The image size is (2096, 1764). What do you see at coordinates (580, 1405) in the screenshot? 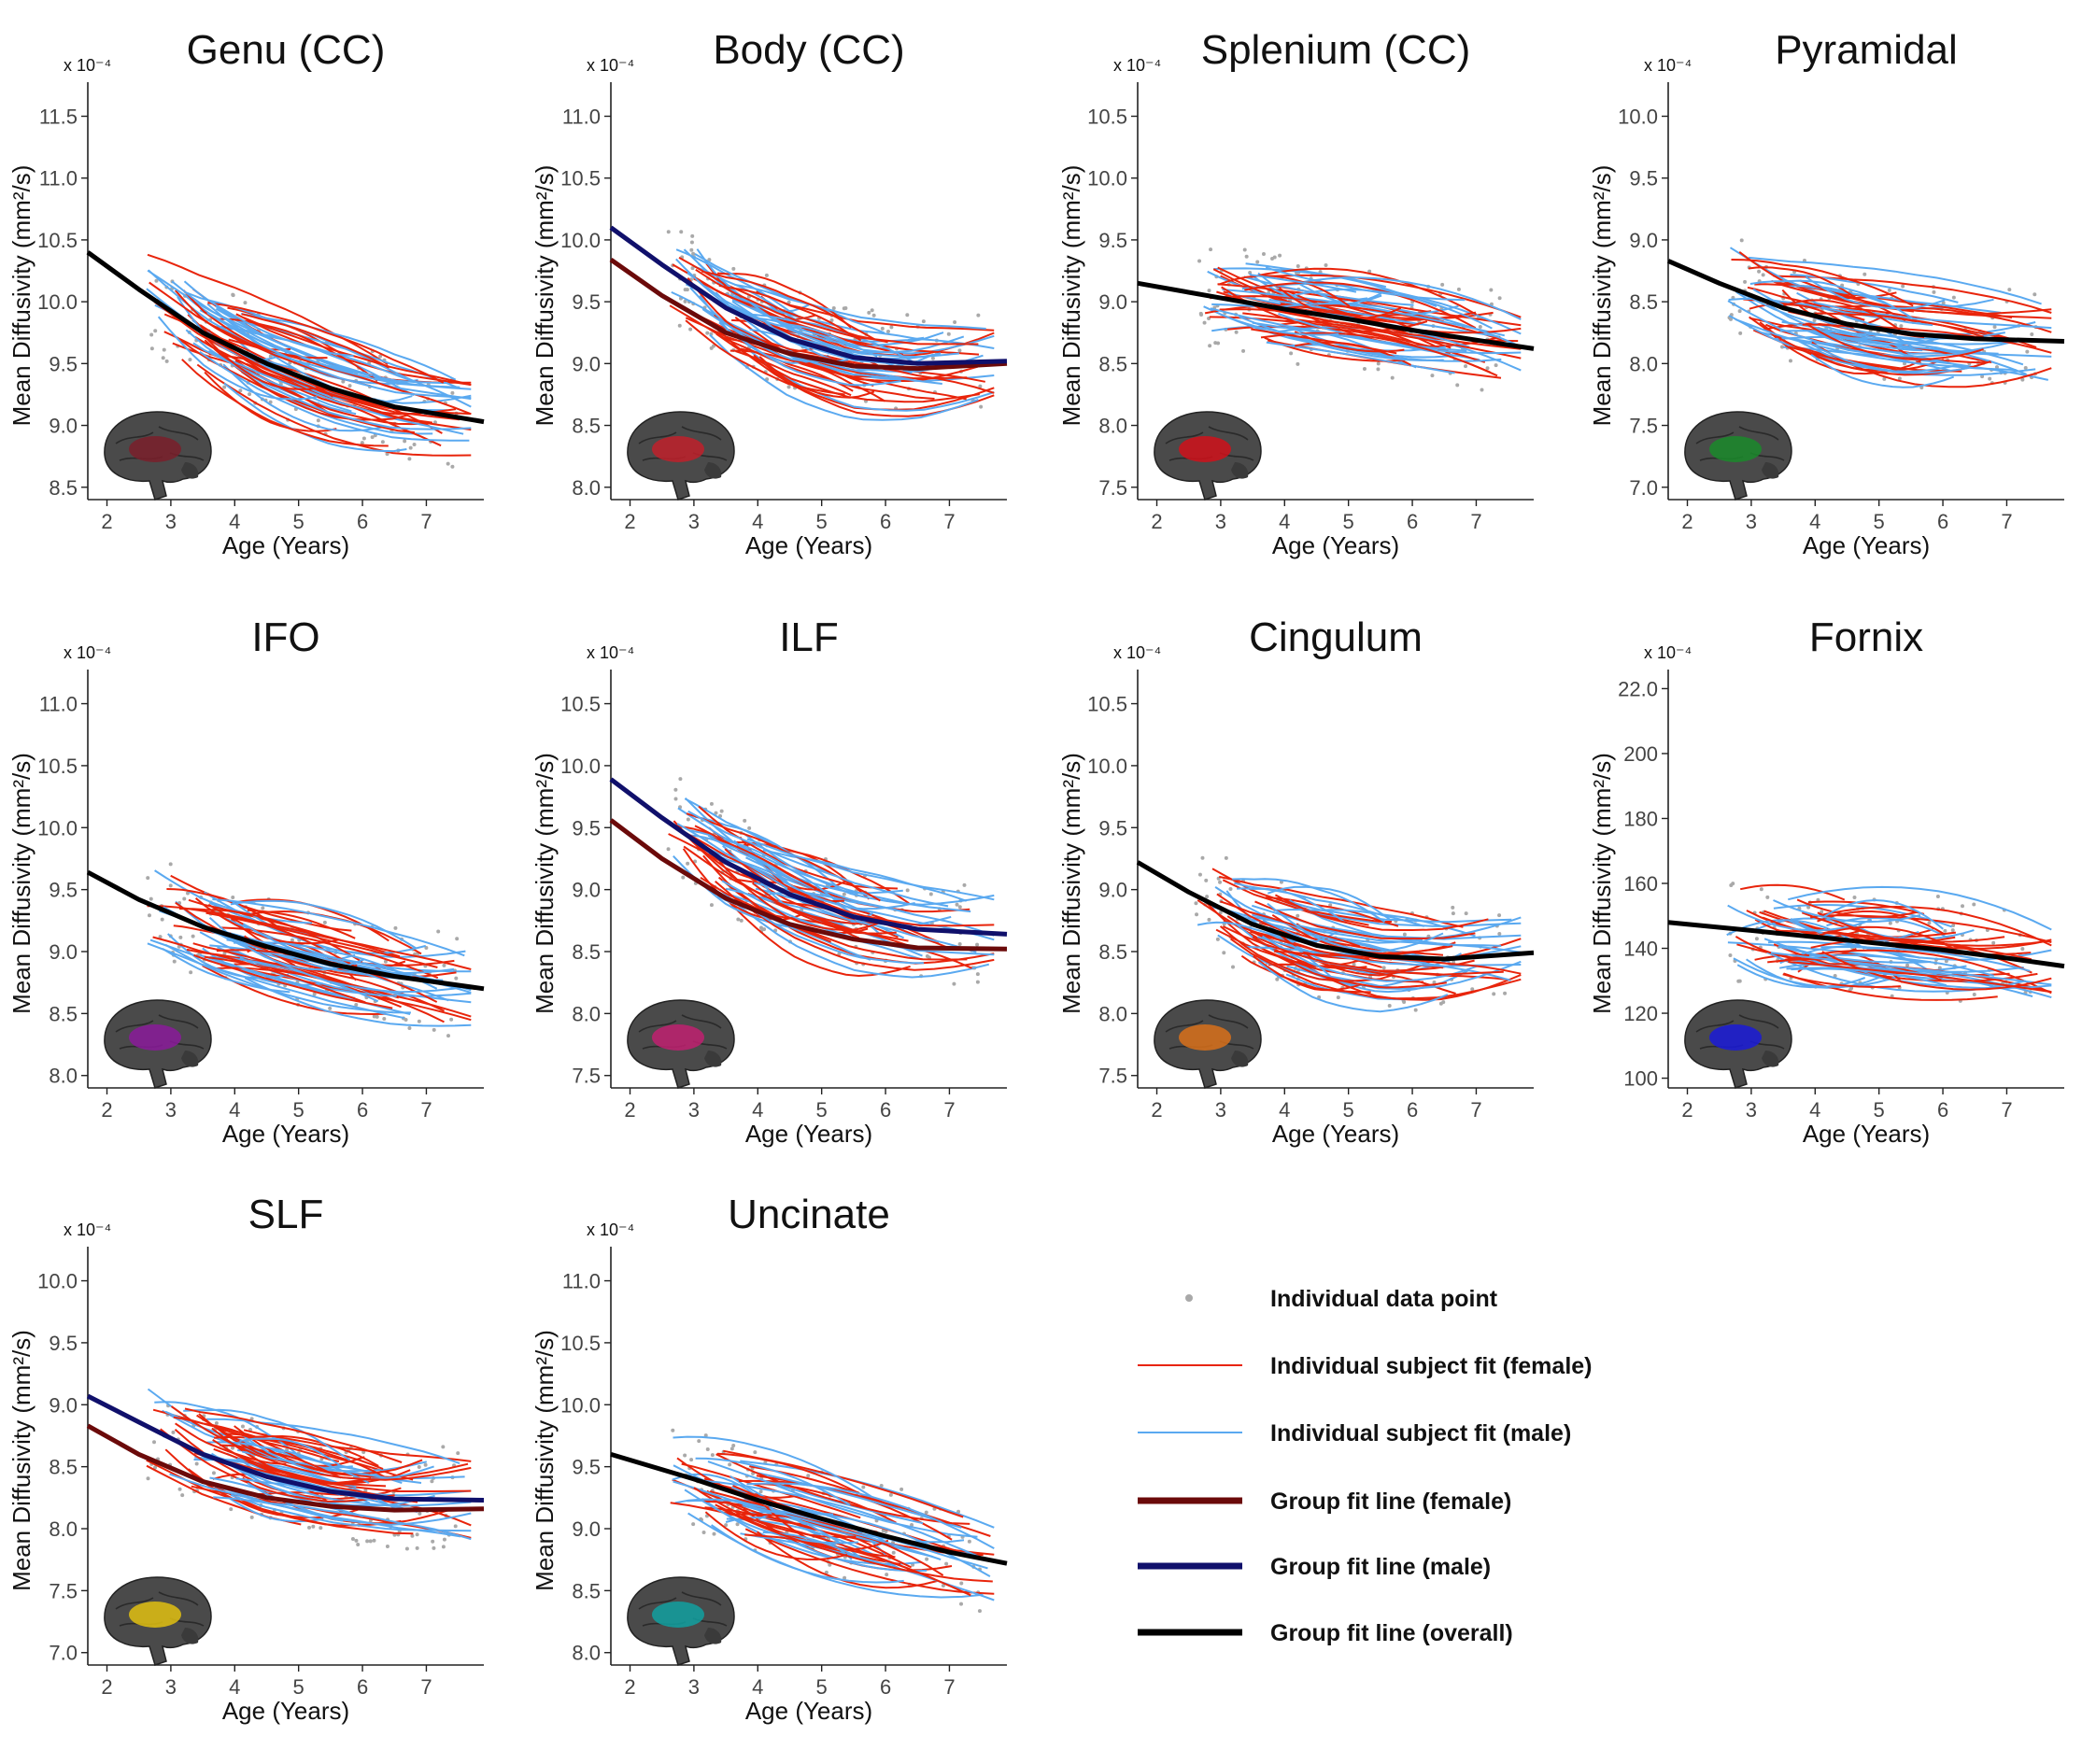
I see `y-tick-label: 10.0` at bounding box center [580, 1405].